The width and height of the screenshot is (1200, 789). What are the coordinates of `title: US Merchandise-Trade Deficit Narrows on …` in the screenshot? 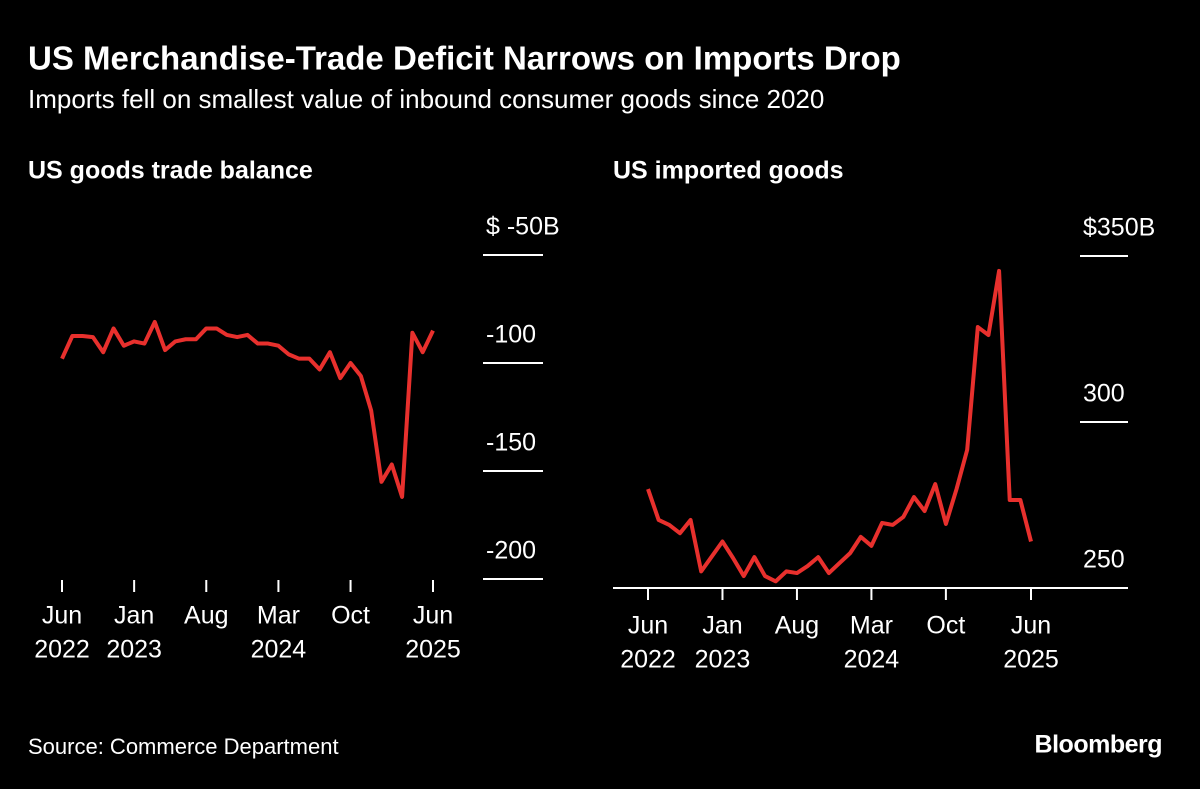 It's located at (464, 58).